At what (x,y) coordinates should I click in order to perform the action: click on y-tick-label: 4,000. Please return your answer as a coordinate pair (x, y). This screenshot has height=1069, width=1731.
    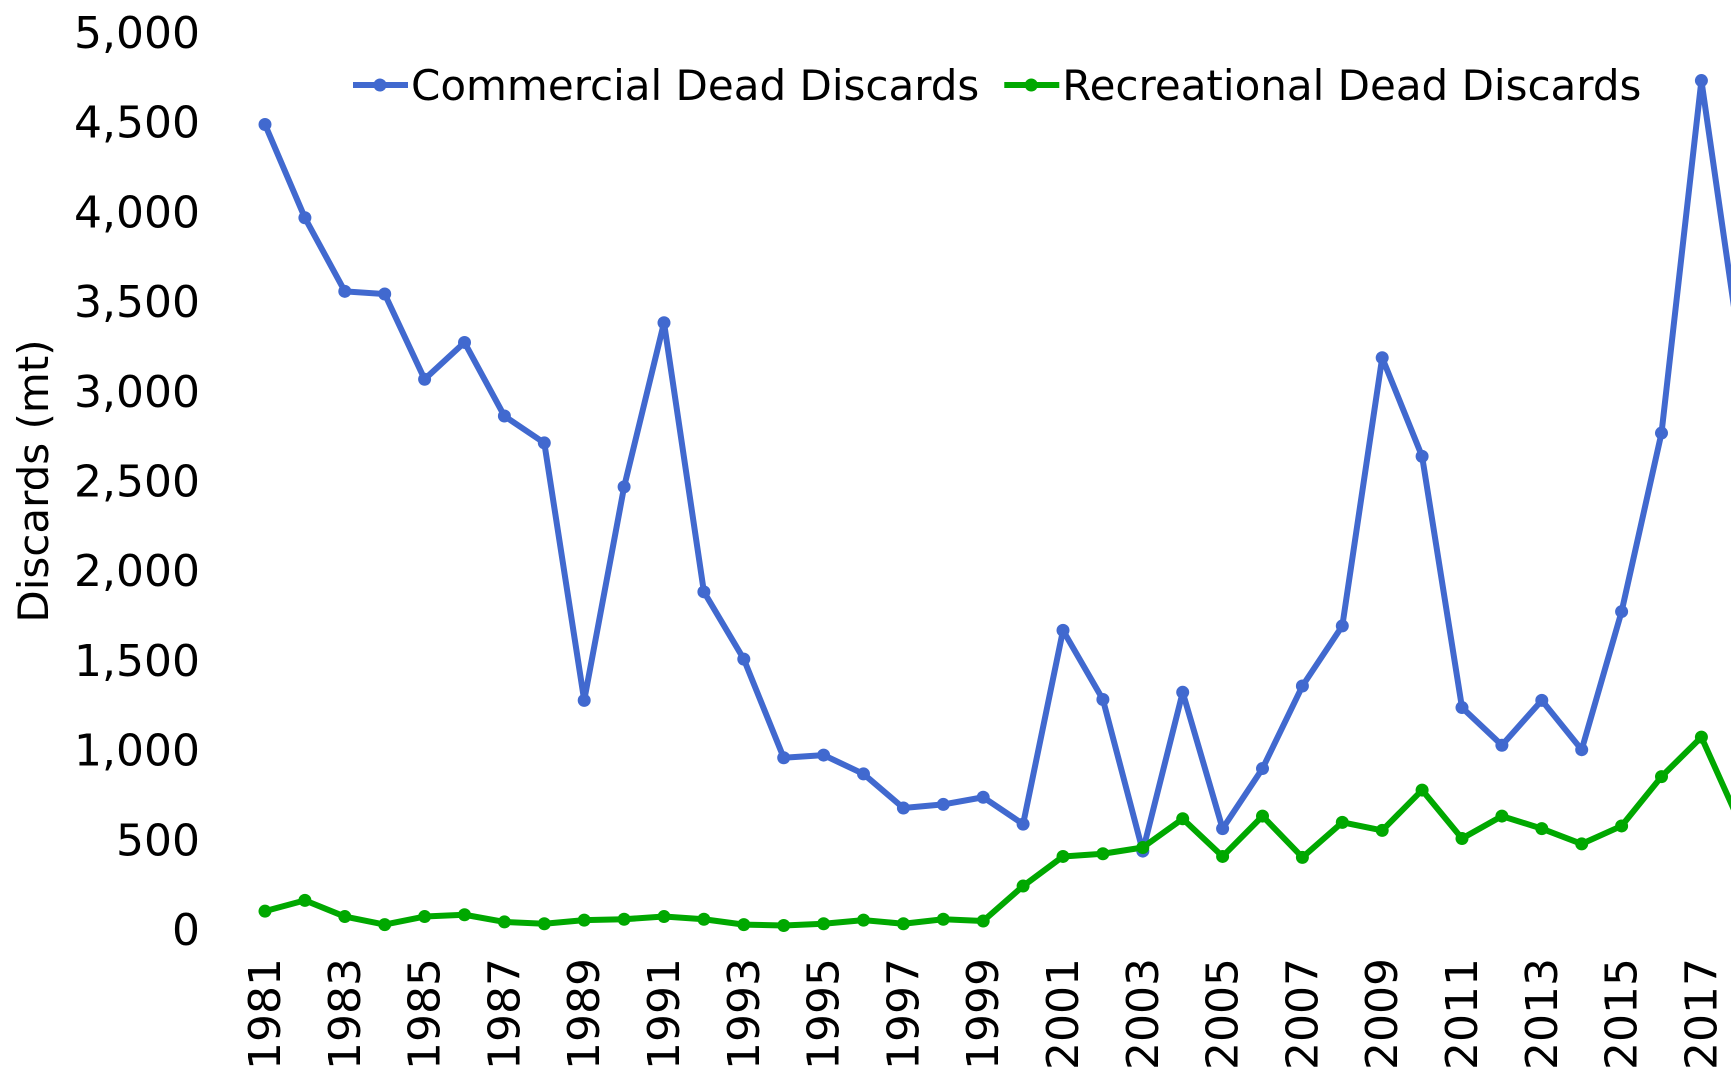
    Looking at the image, I should click on (137, 212).